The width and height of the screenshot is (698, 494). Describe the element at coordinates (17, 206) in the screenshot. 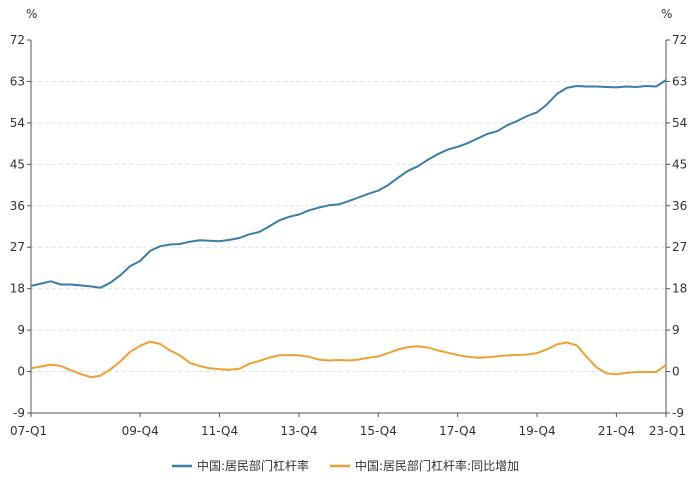

I see `y-tick-label-left: 36` at that location.